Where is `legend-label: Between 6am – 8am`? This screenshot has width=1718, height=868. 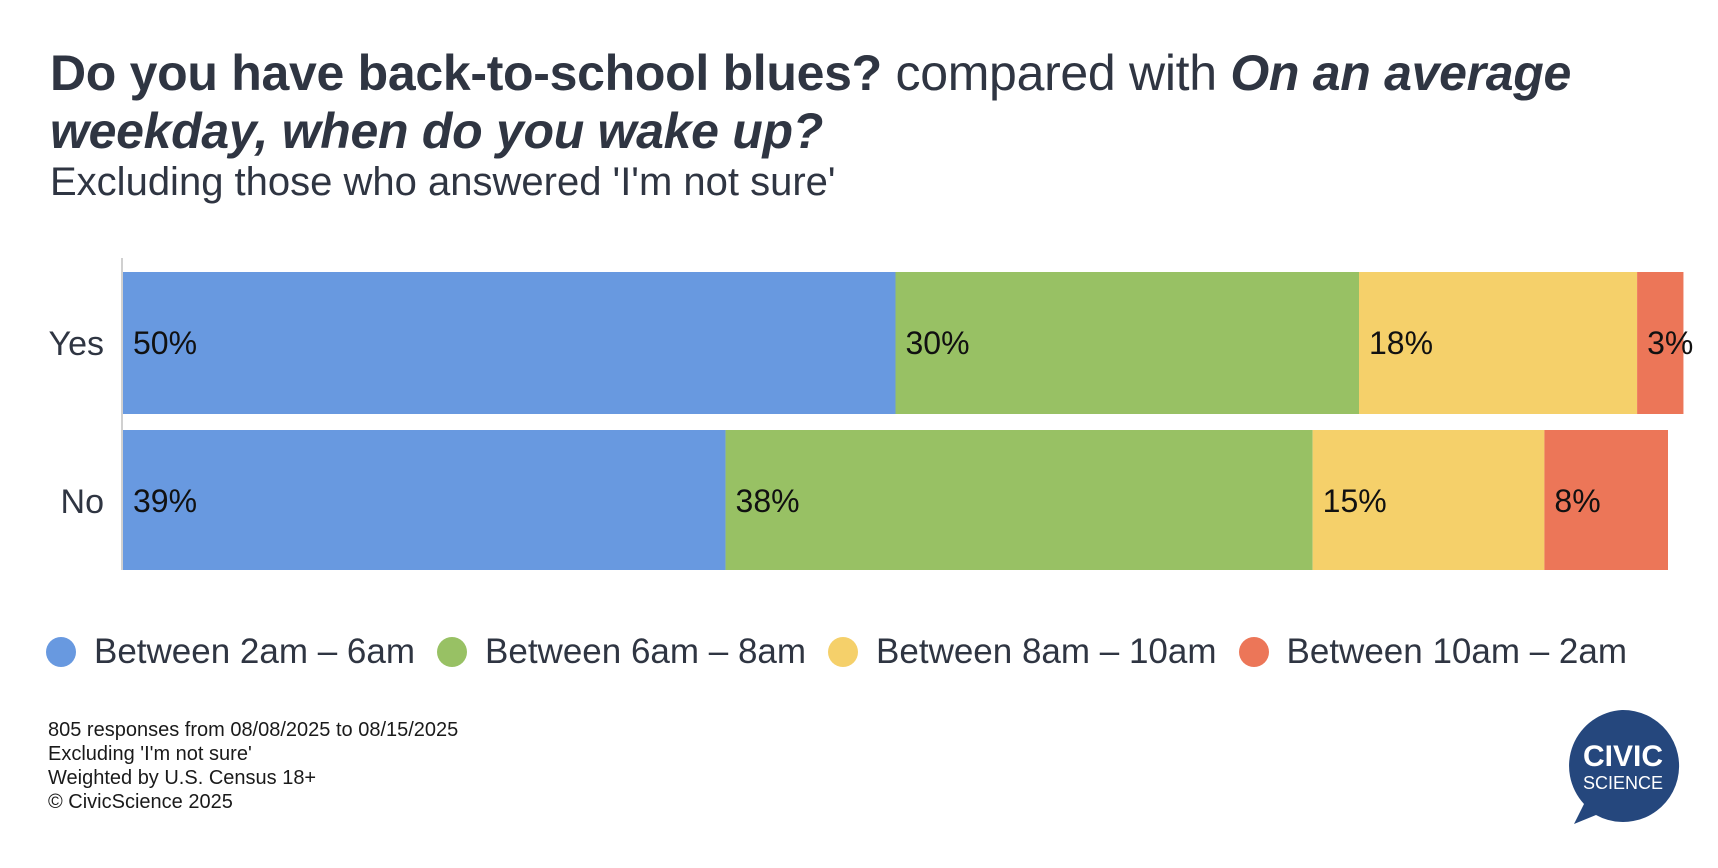
legend-label: Between 6am – 8am is located at coordinates (646, 651).